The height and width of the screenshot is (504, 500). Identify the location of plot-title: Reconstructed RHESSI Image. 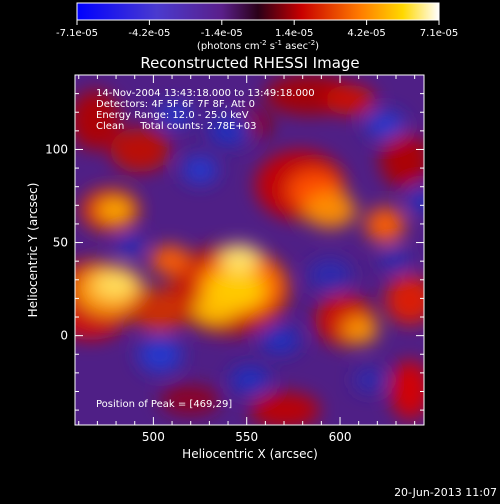
(249, 63).